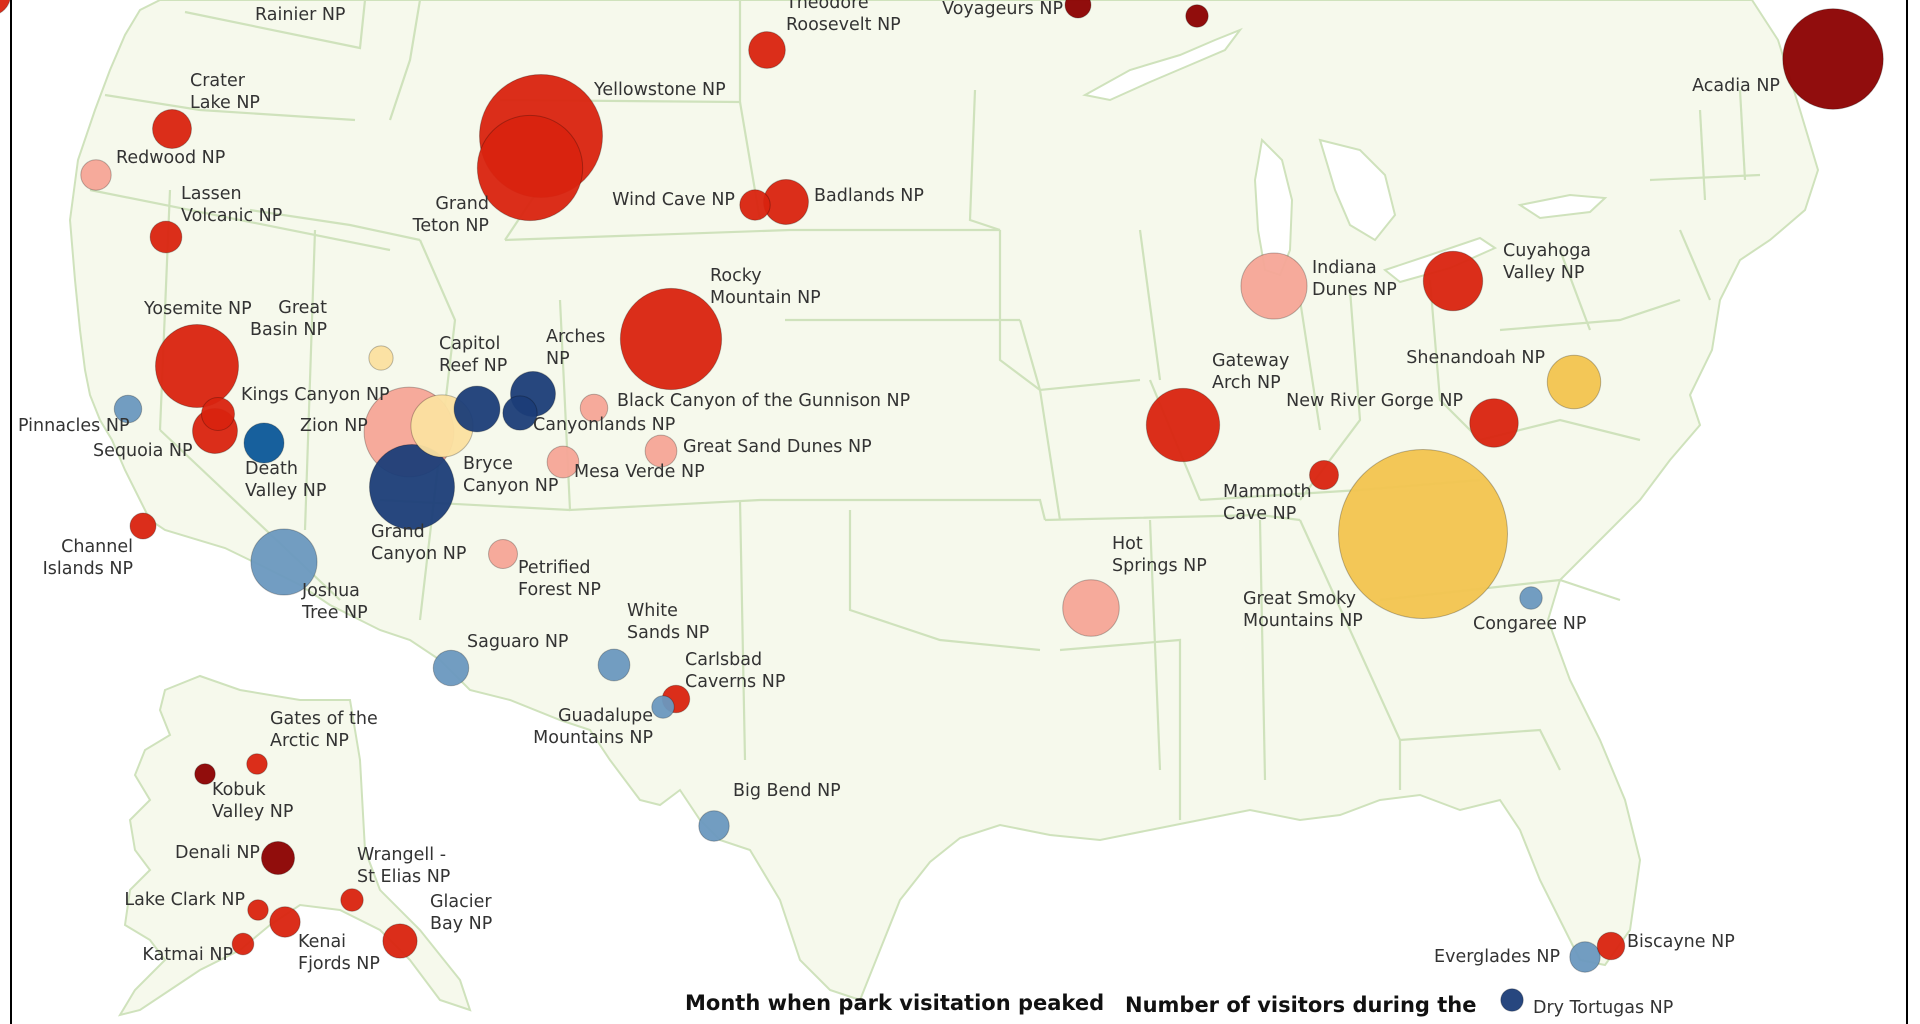 The image size is (1920, 1024). What do you see at coordinates (663, 707) in the screenshot?
I see `park-marker-guadalupe-mountains-np` at bounding box center [663, 707].